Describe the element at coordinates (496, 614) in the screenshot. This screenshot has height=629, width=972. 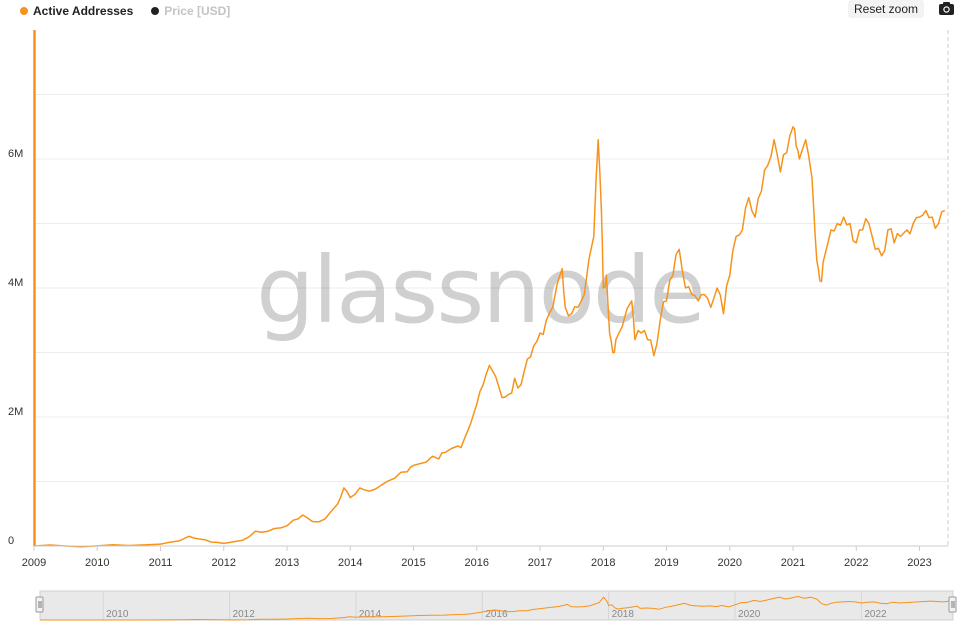
I see `navigator-tick-label: 2016` at that location.